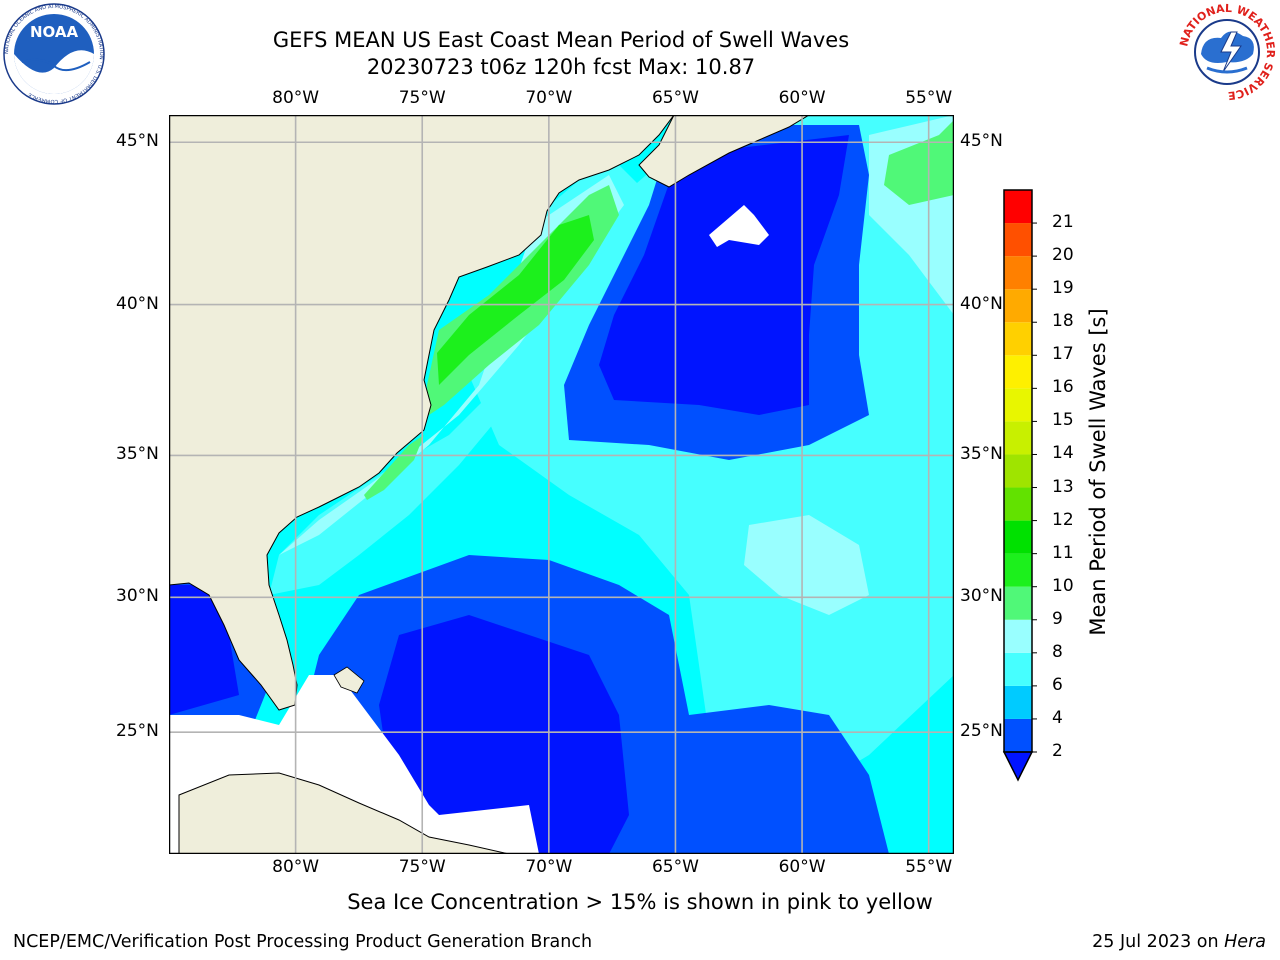 This screenshot has width=1280, height=960. What do you see at coordinates (981, 141) in the screenshot?
I see `lat-tick-label-right: 45°N` at bounding box center [981, 141].